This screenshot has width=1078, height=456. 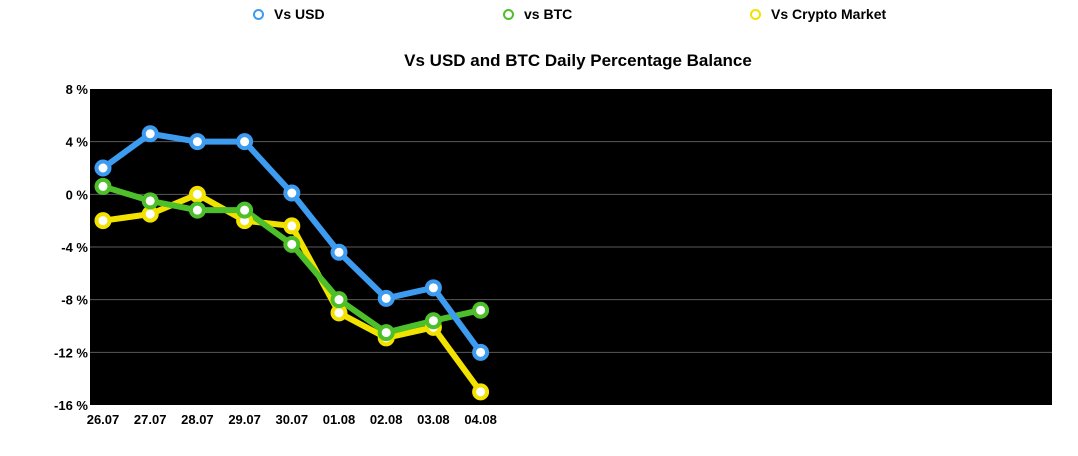 What do you see at coordinates (433, 419) in the screenshot?
I see `x-tick-label: 03.08` at bounding box center [433, 419].